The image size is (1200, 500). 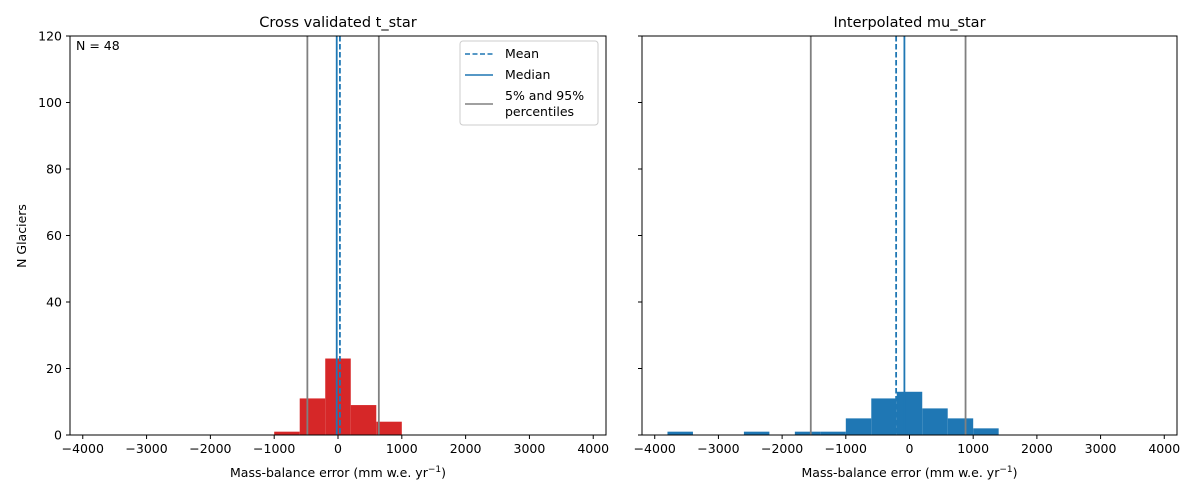 I want to click on y-axis-label: N Glaciers, so click(x=21, y=236).